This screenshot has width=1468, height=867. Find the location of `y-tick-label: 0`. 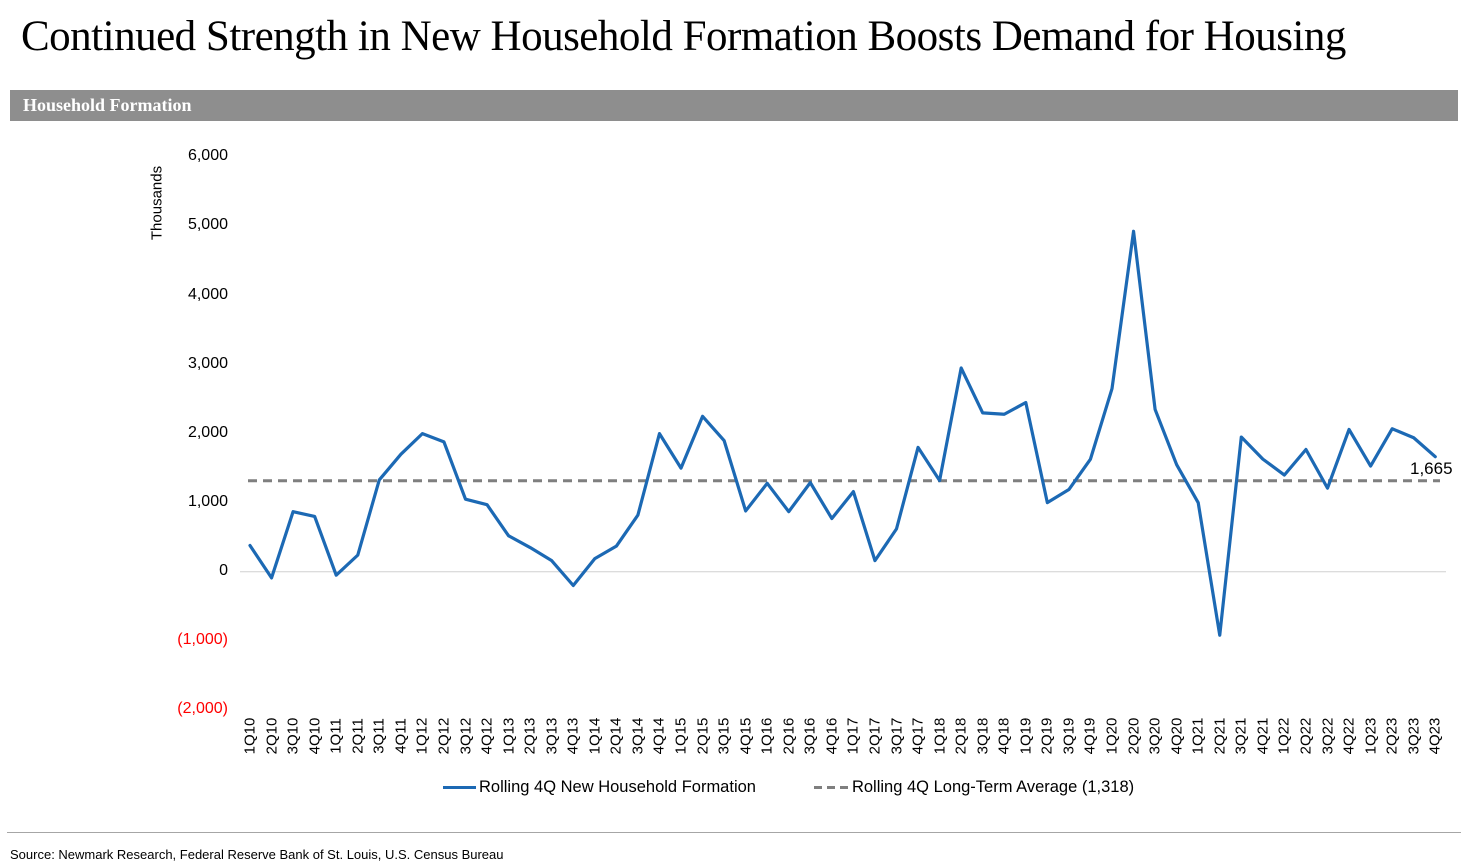

y-tick-label: 0 is located at coordinates (223, 570).